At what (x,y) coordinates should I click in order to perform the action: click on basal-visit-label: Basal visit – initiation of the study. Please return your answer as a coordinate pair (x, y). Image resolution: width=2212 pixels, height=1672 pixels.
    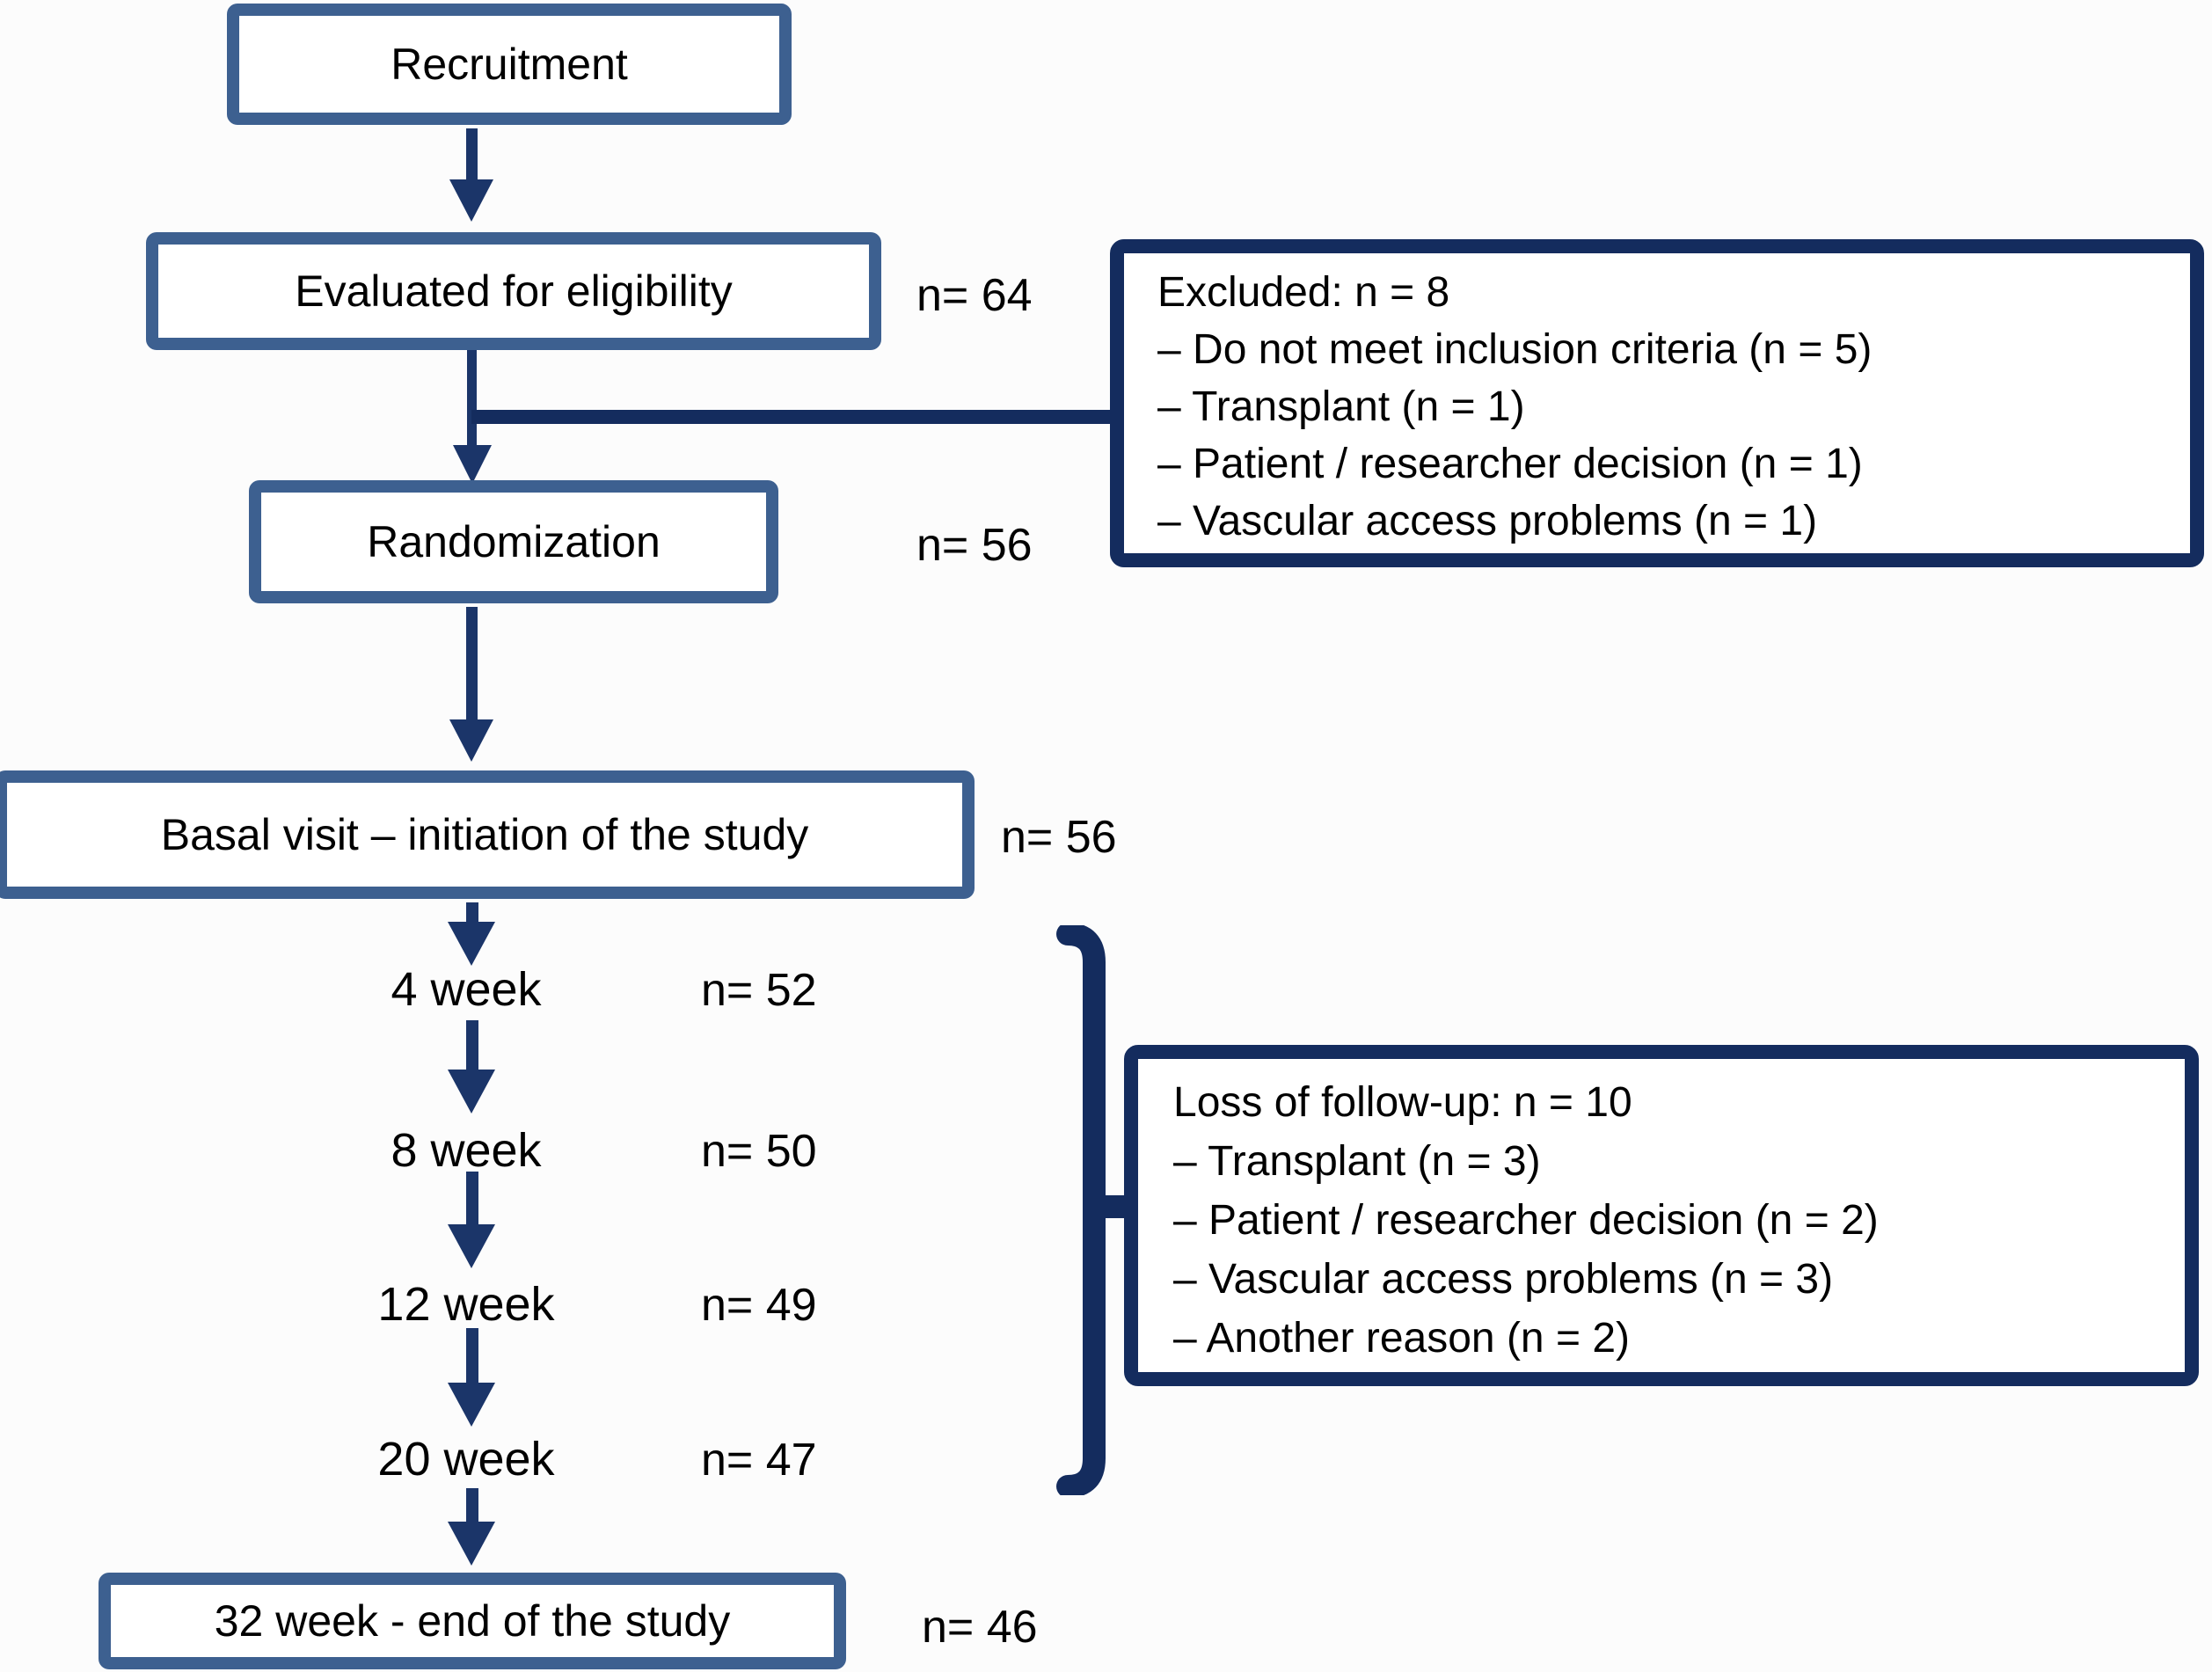
    Looking at the image, I should click on (484, 834).